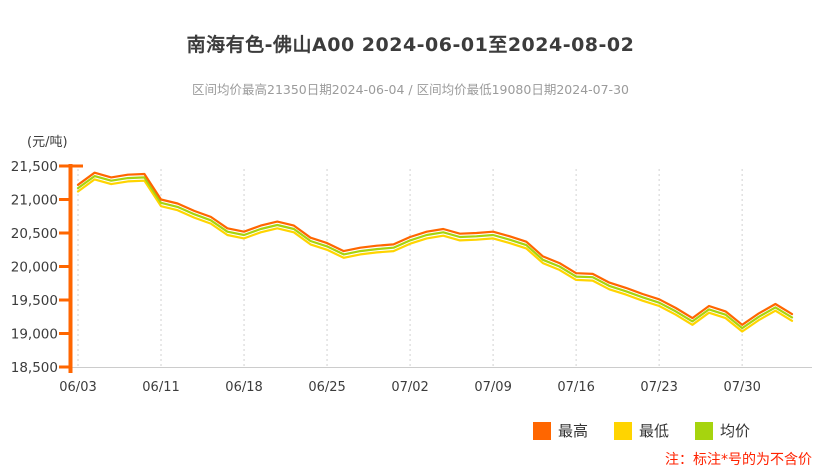 The image size is (821, 474). Describe the element at coordinates (704, 430) in the screenshot. I see `legend-swatch-avg` at that location.